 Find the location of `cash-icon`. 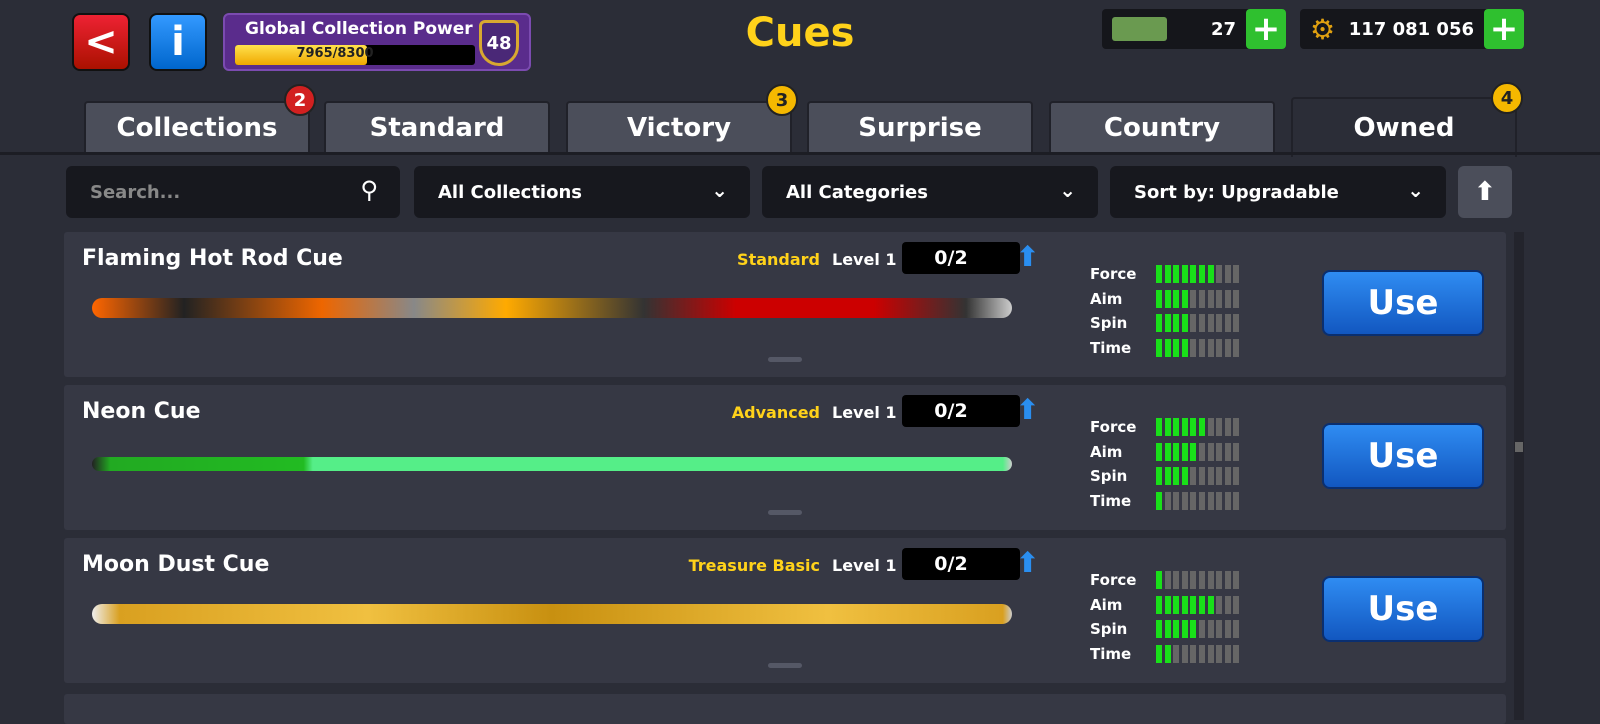

cash-icon is located at coordinates (1139, 29).